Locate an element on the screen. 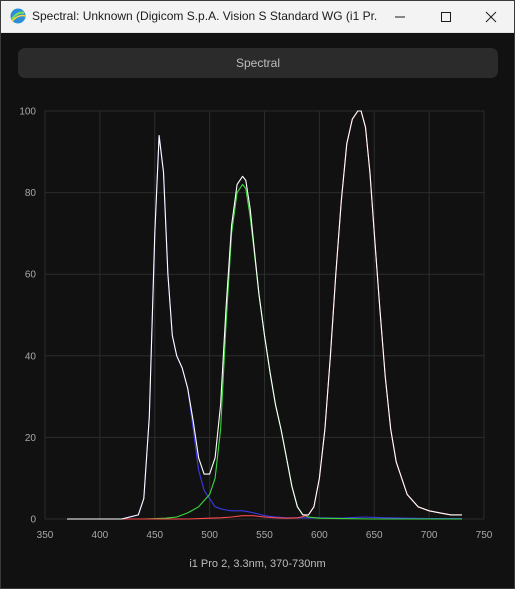 The width and height of the screenshot is (515, 589). app-logo-icon is located at coordinates (18, 16).